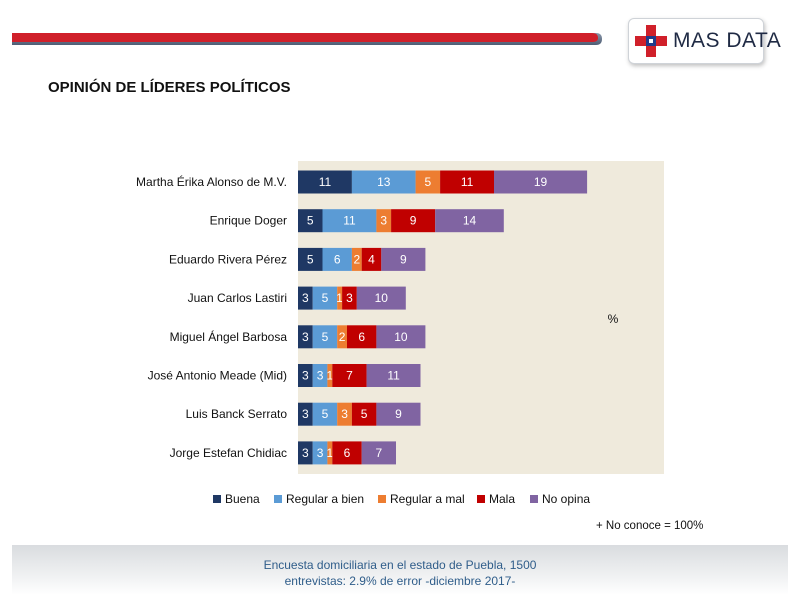  Describe the element at coordinates (228, 453) in the screenshot. I see `category-label: Jorge Estefan Chidiac` at that location.